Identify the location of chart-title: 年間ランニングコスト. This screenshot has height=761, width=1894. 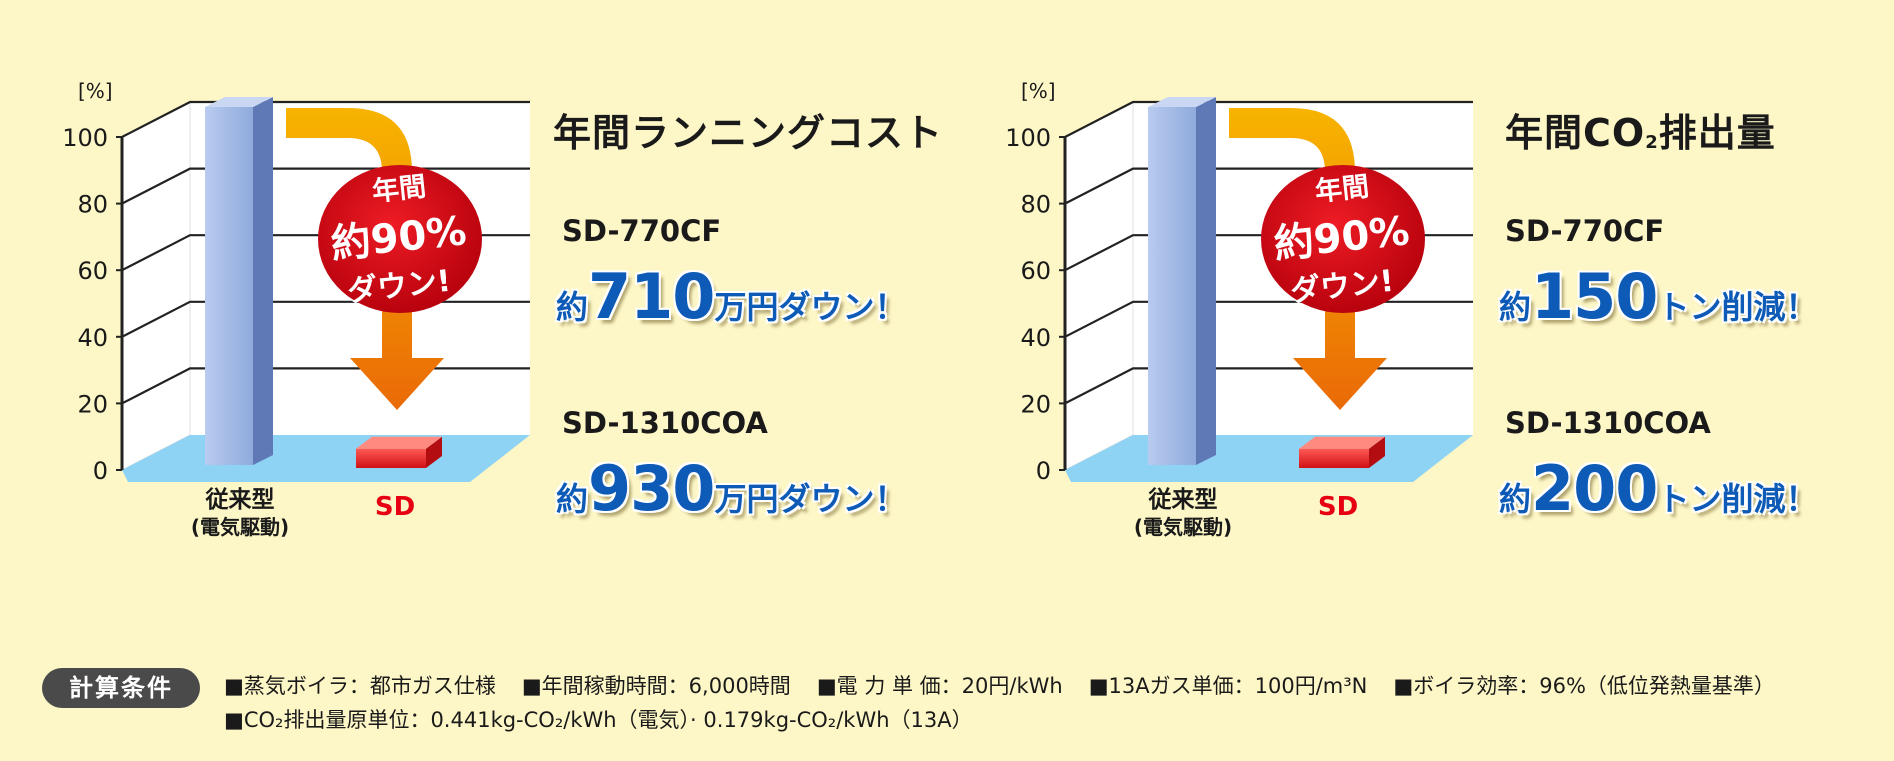
(748, 133).